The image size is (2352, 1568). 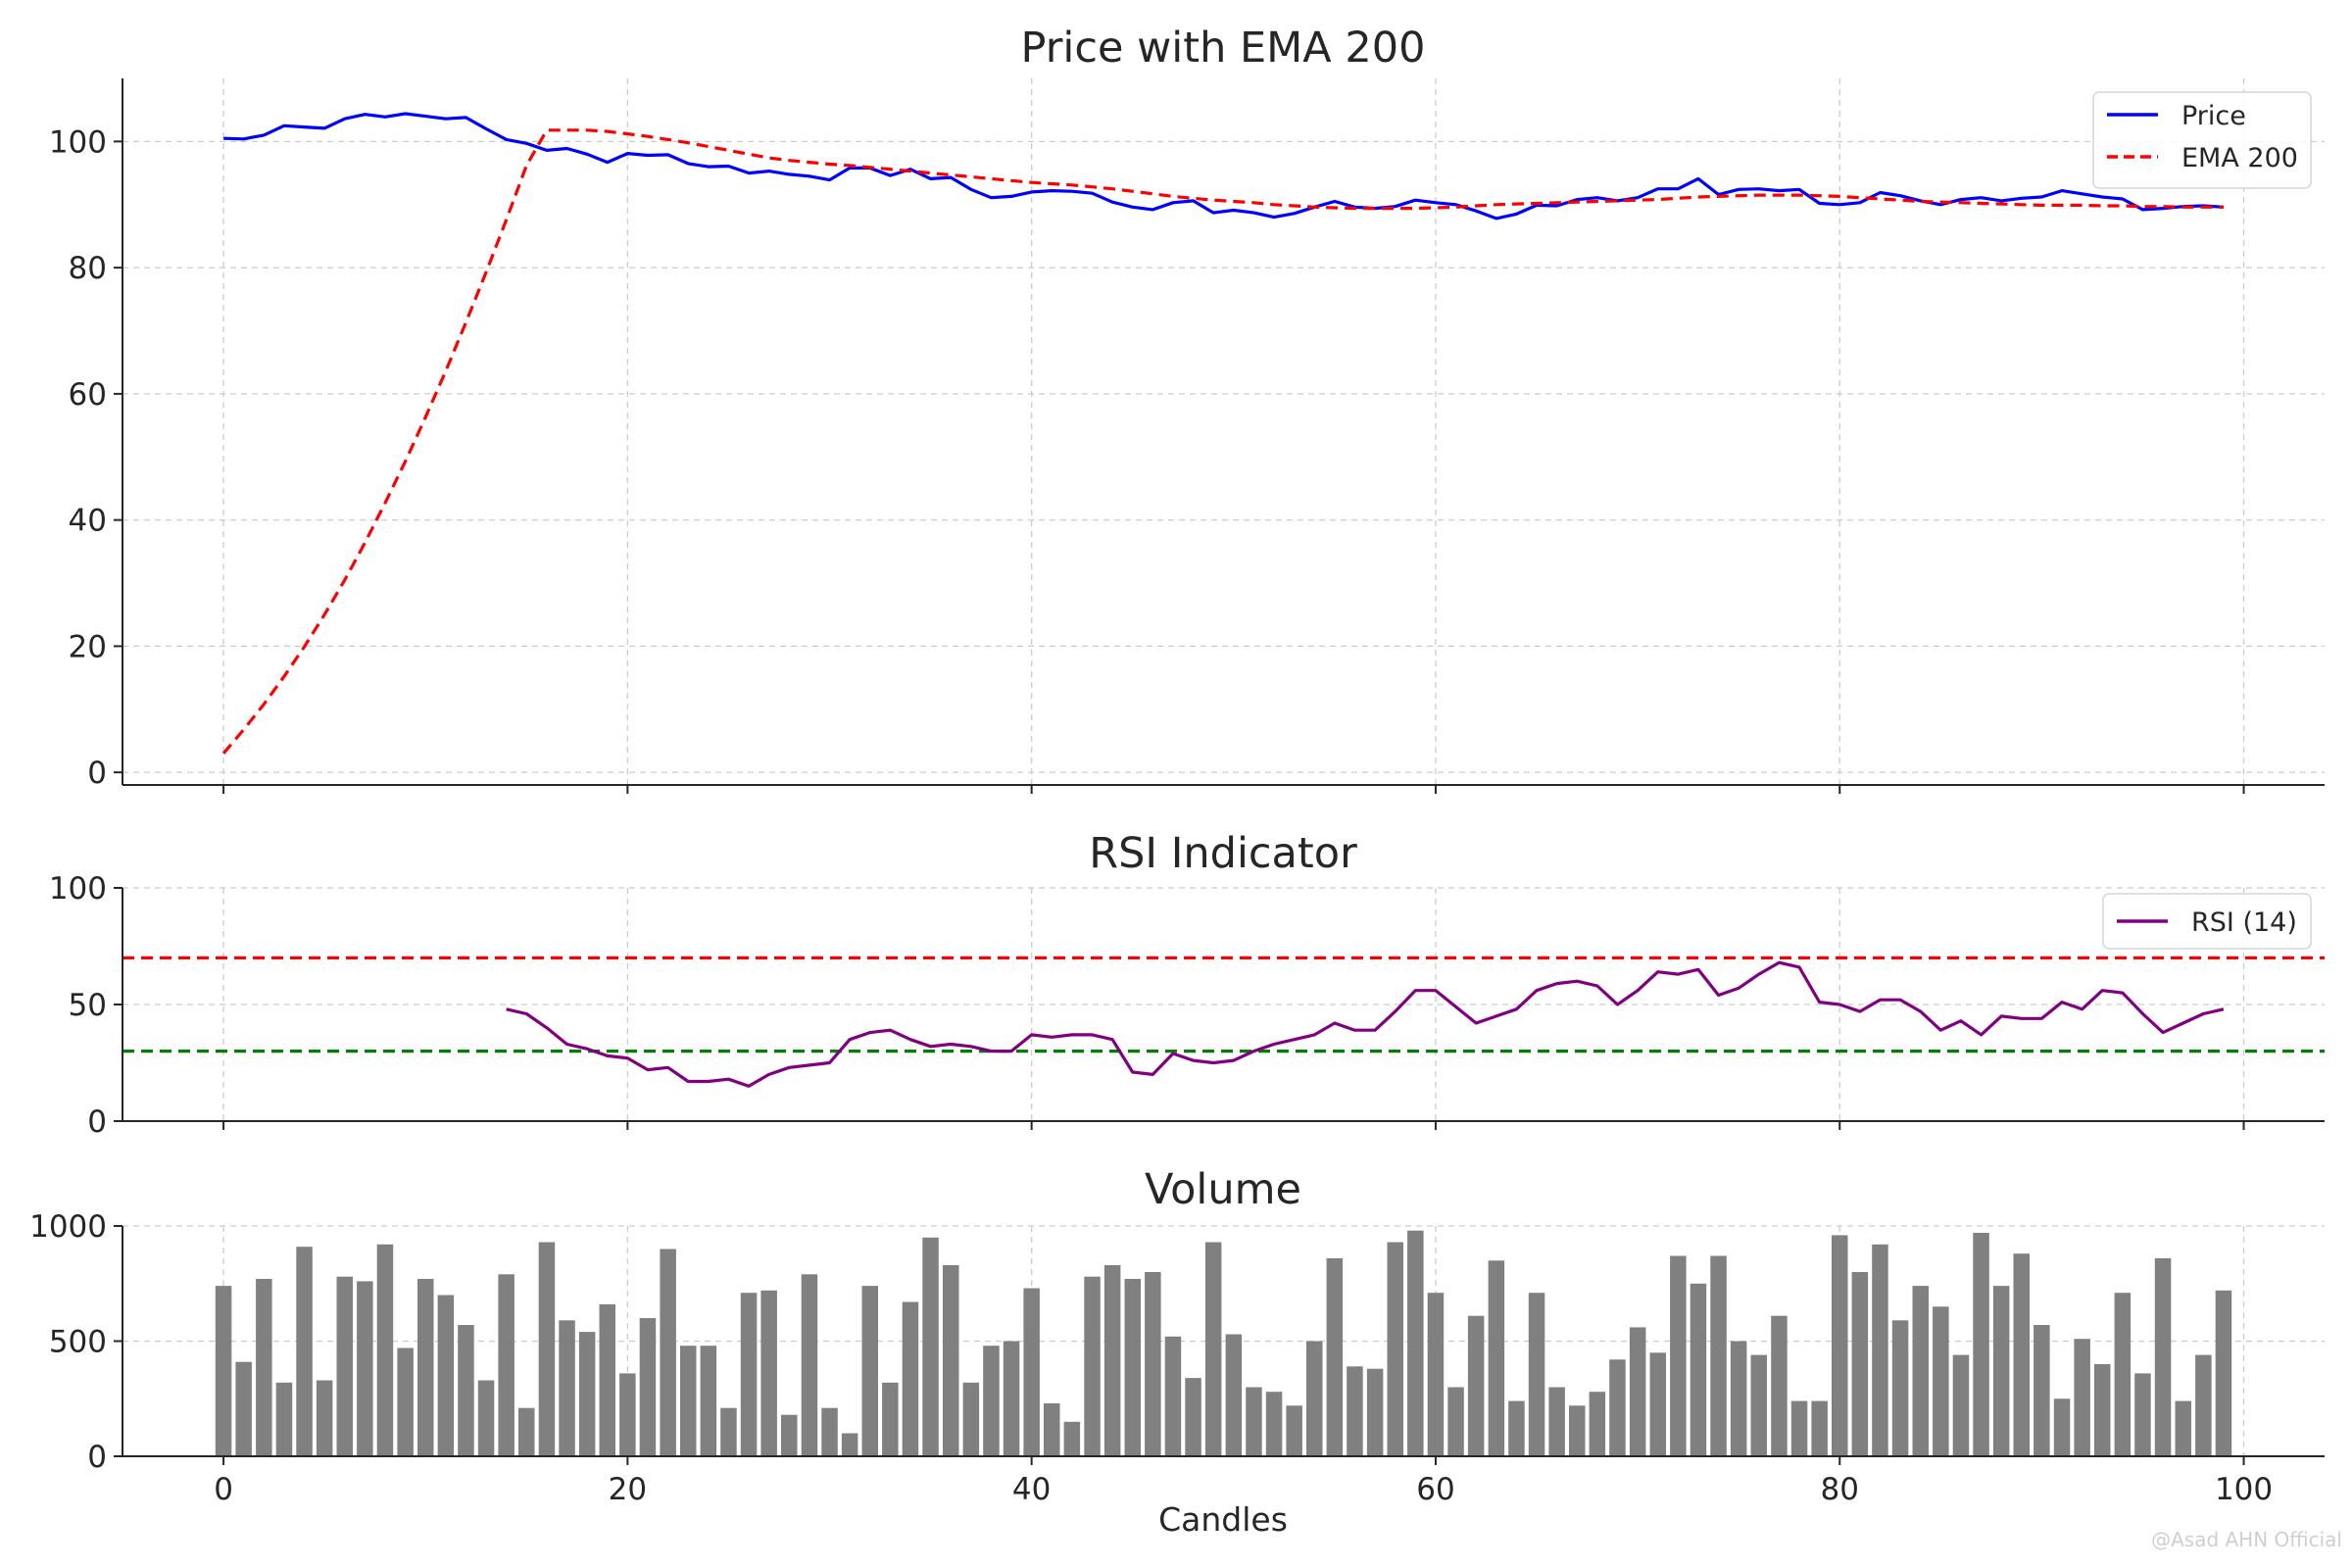 I want to click on rsi-series-layer, so click(x=1366, y=1024).